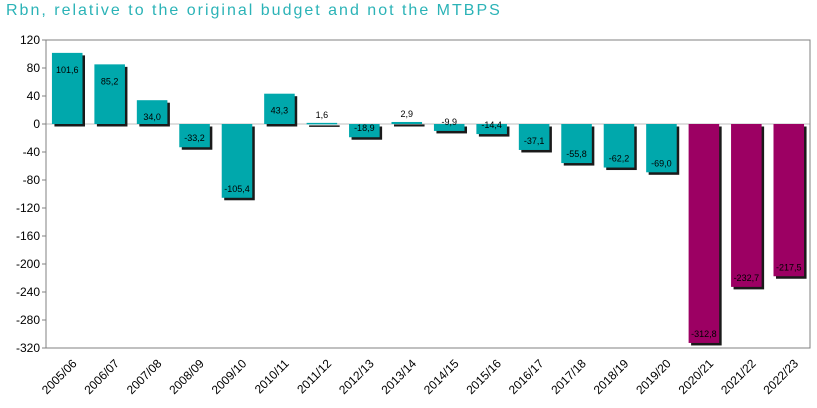 The height and width of the screenshot is (408, 817). What do you see at coordinates (28, 348) in the screenshot?
I see `y-tick-label: -320` at bounding box center [28, 348].